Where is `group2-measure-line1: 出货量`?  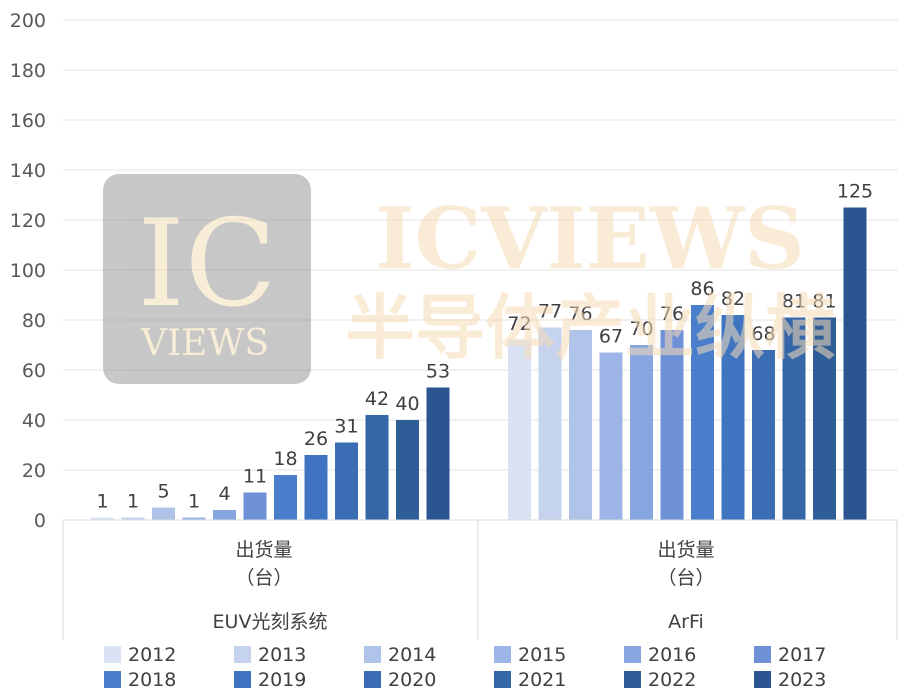 group2-measure-line1: 出货量 is located at coordinates (685, 550).